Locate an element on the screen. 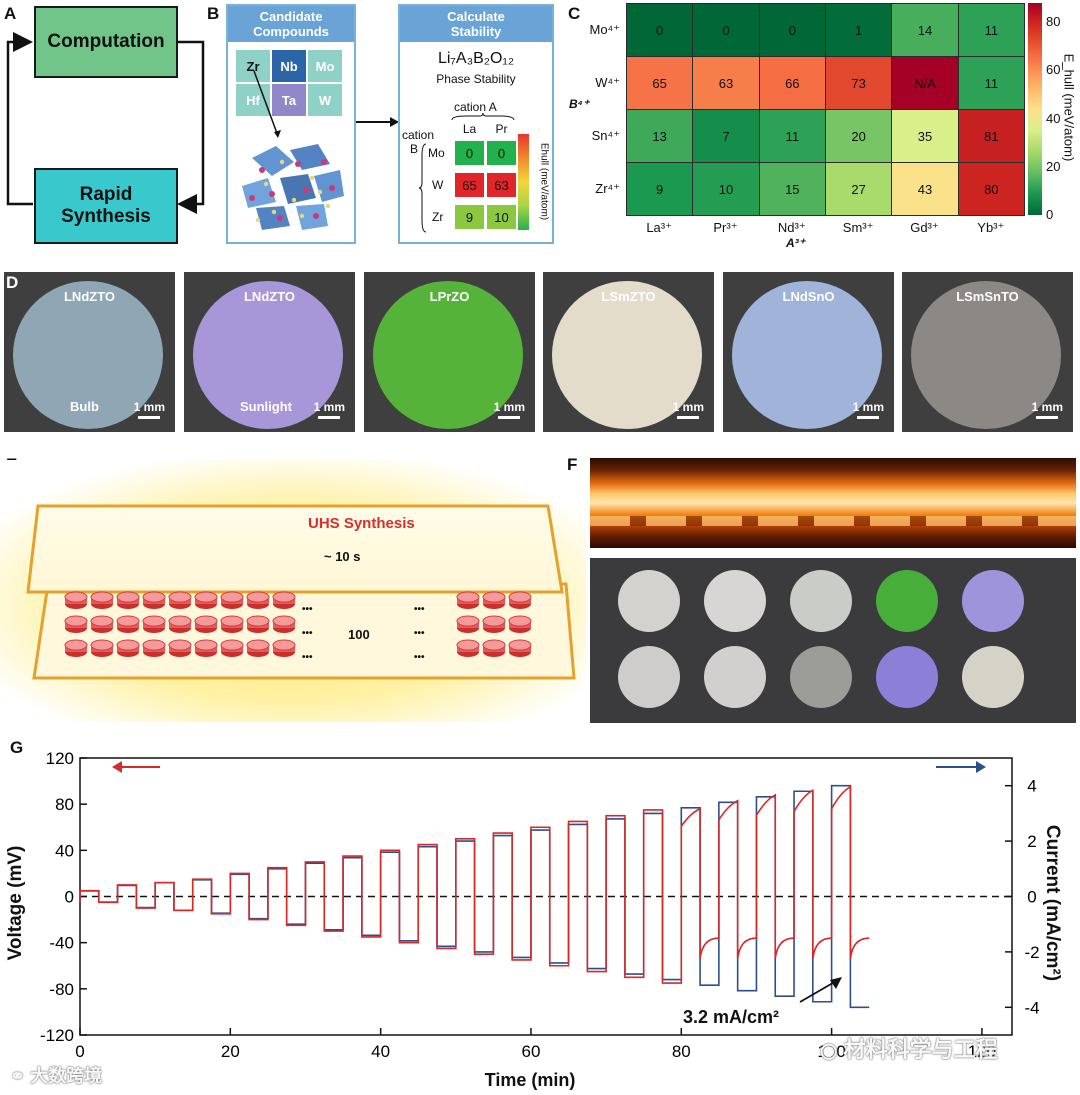 This screenshot has width=1080, height=1095. computation-label: Computation is located at coordinates (106, 41).